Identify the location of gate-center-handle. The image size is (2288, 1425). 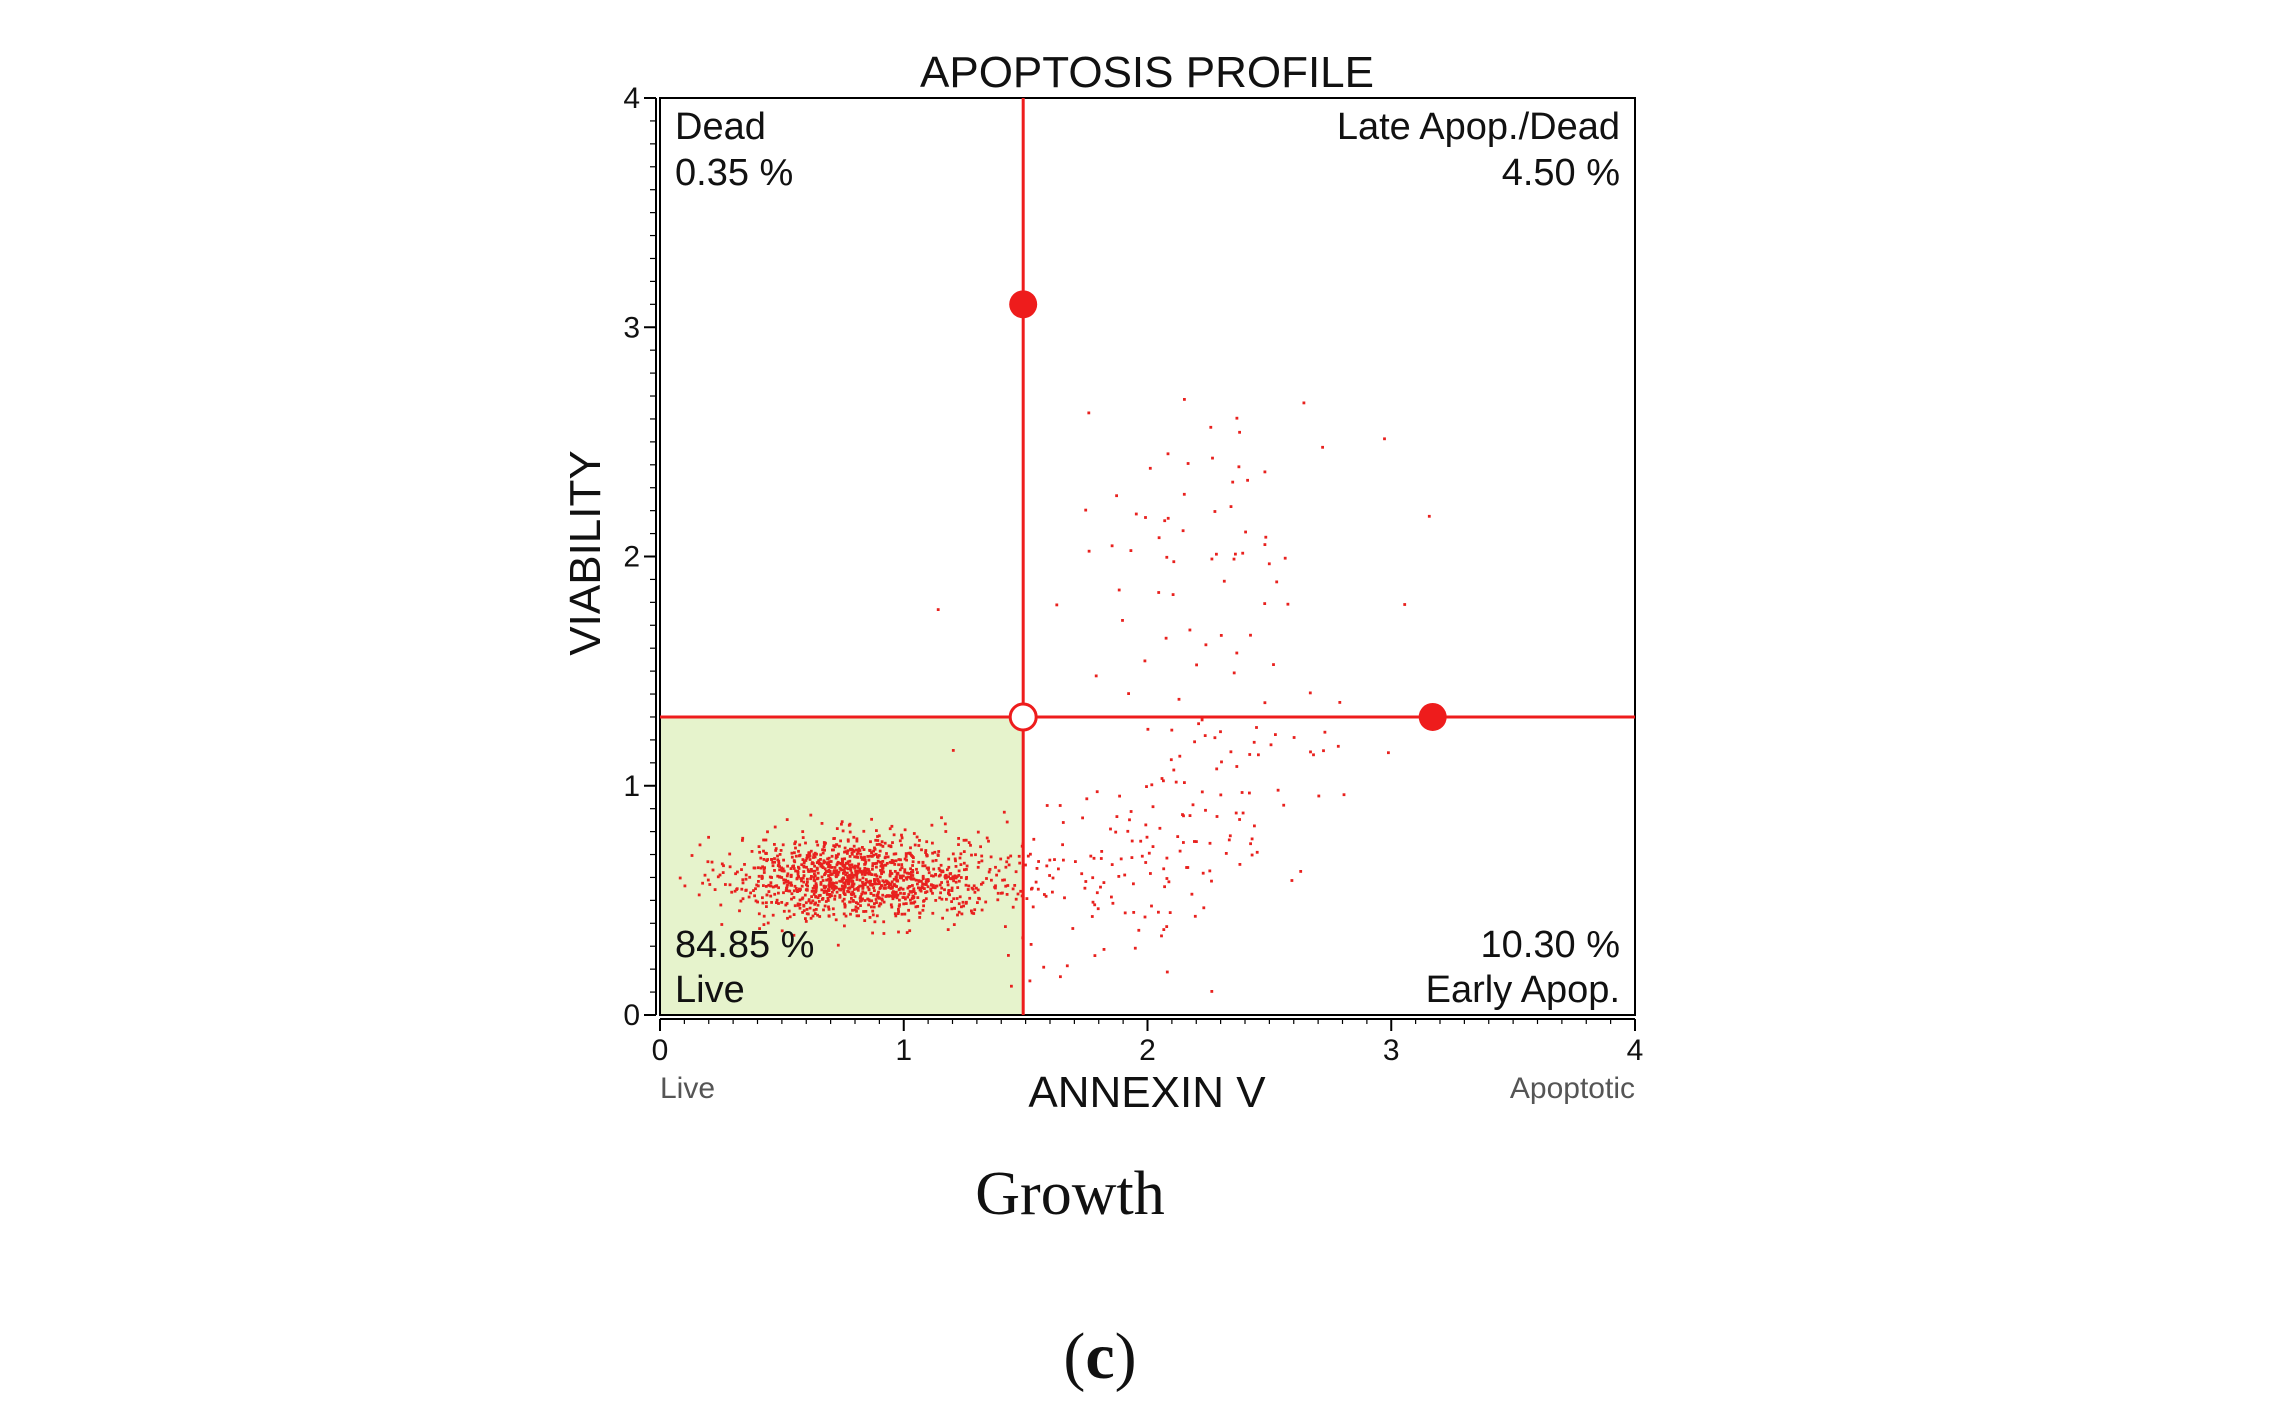
(1023, 717).